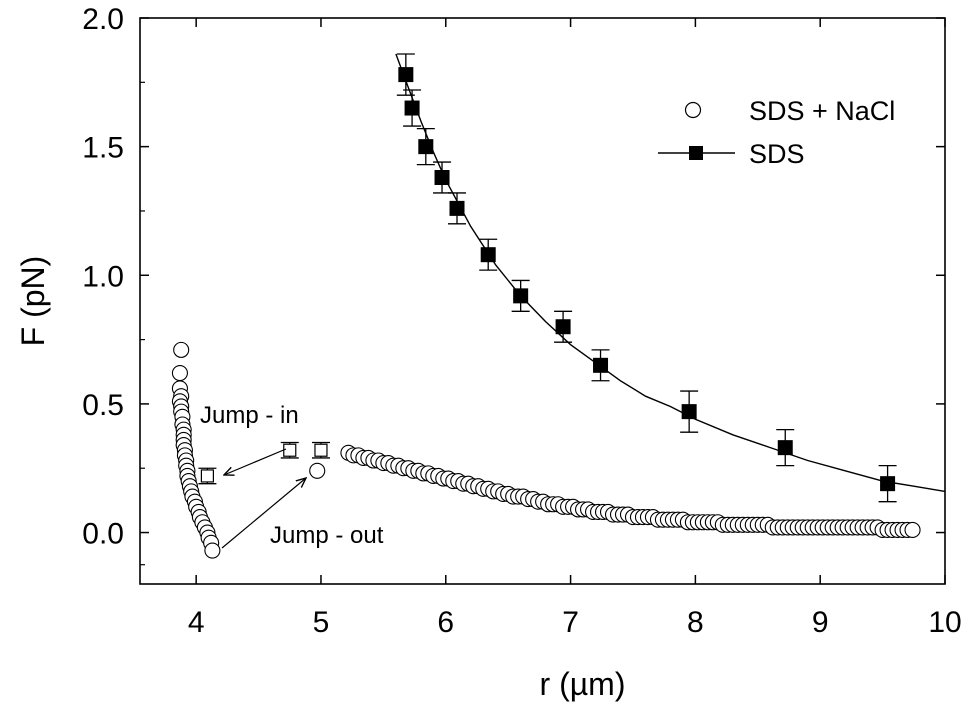 This screenshot has height=708, width=973. I want to click on legend-marker-sds-nacl, so click(693, 110).